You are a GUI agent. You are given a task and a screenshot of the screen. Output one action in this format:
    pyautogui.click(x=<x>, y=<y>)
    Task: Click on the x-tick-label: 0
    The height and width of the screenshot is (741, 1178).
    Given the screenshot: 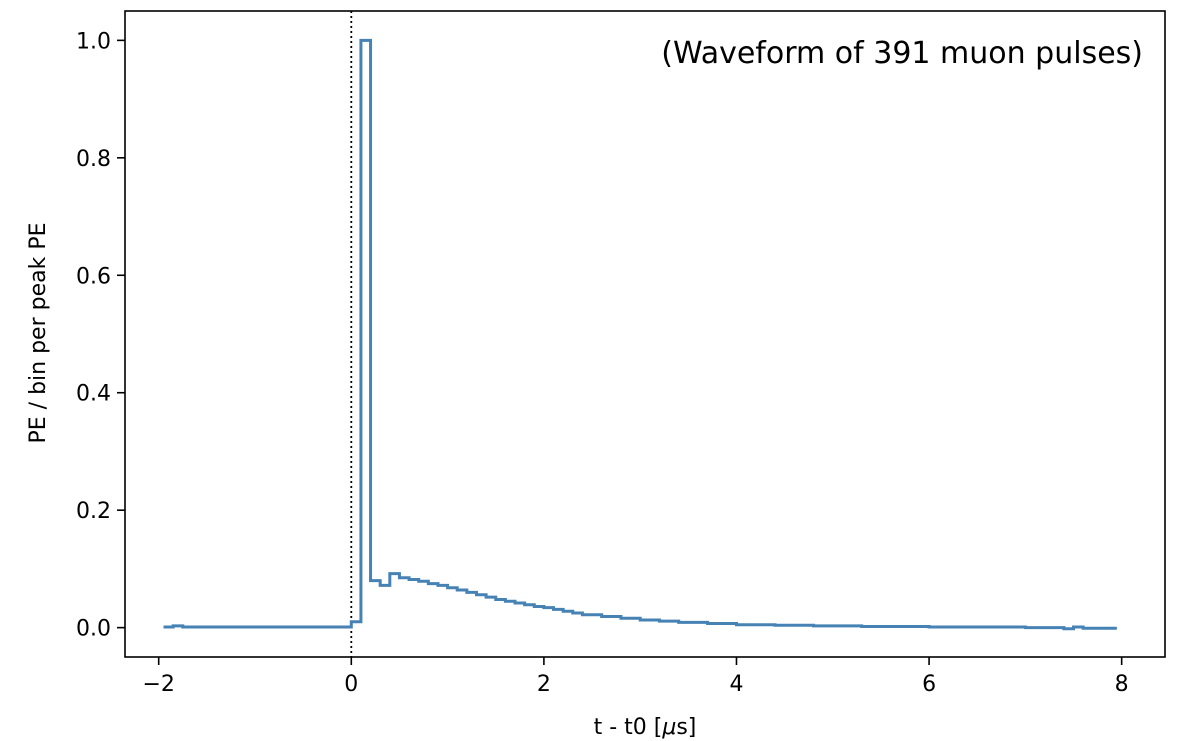 What is the action you would take?
    pyautogui.click(x=351, y=684)
    